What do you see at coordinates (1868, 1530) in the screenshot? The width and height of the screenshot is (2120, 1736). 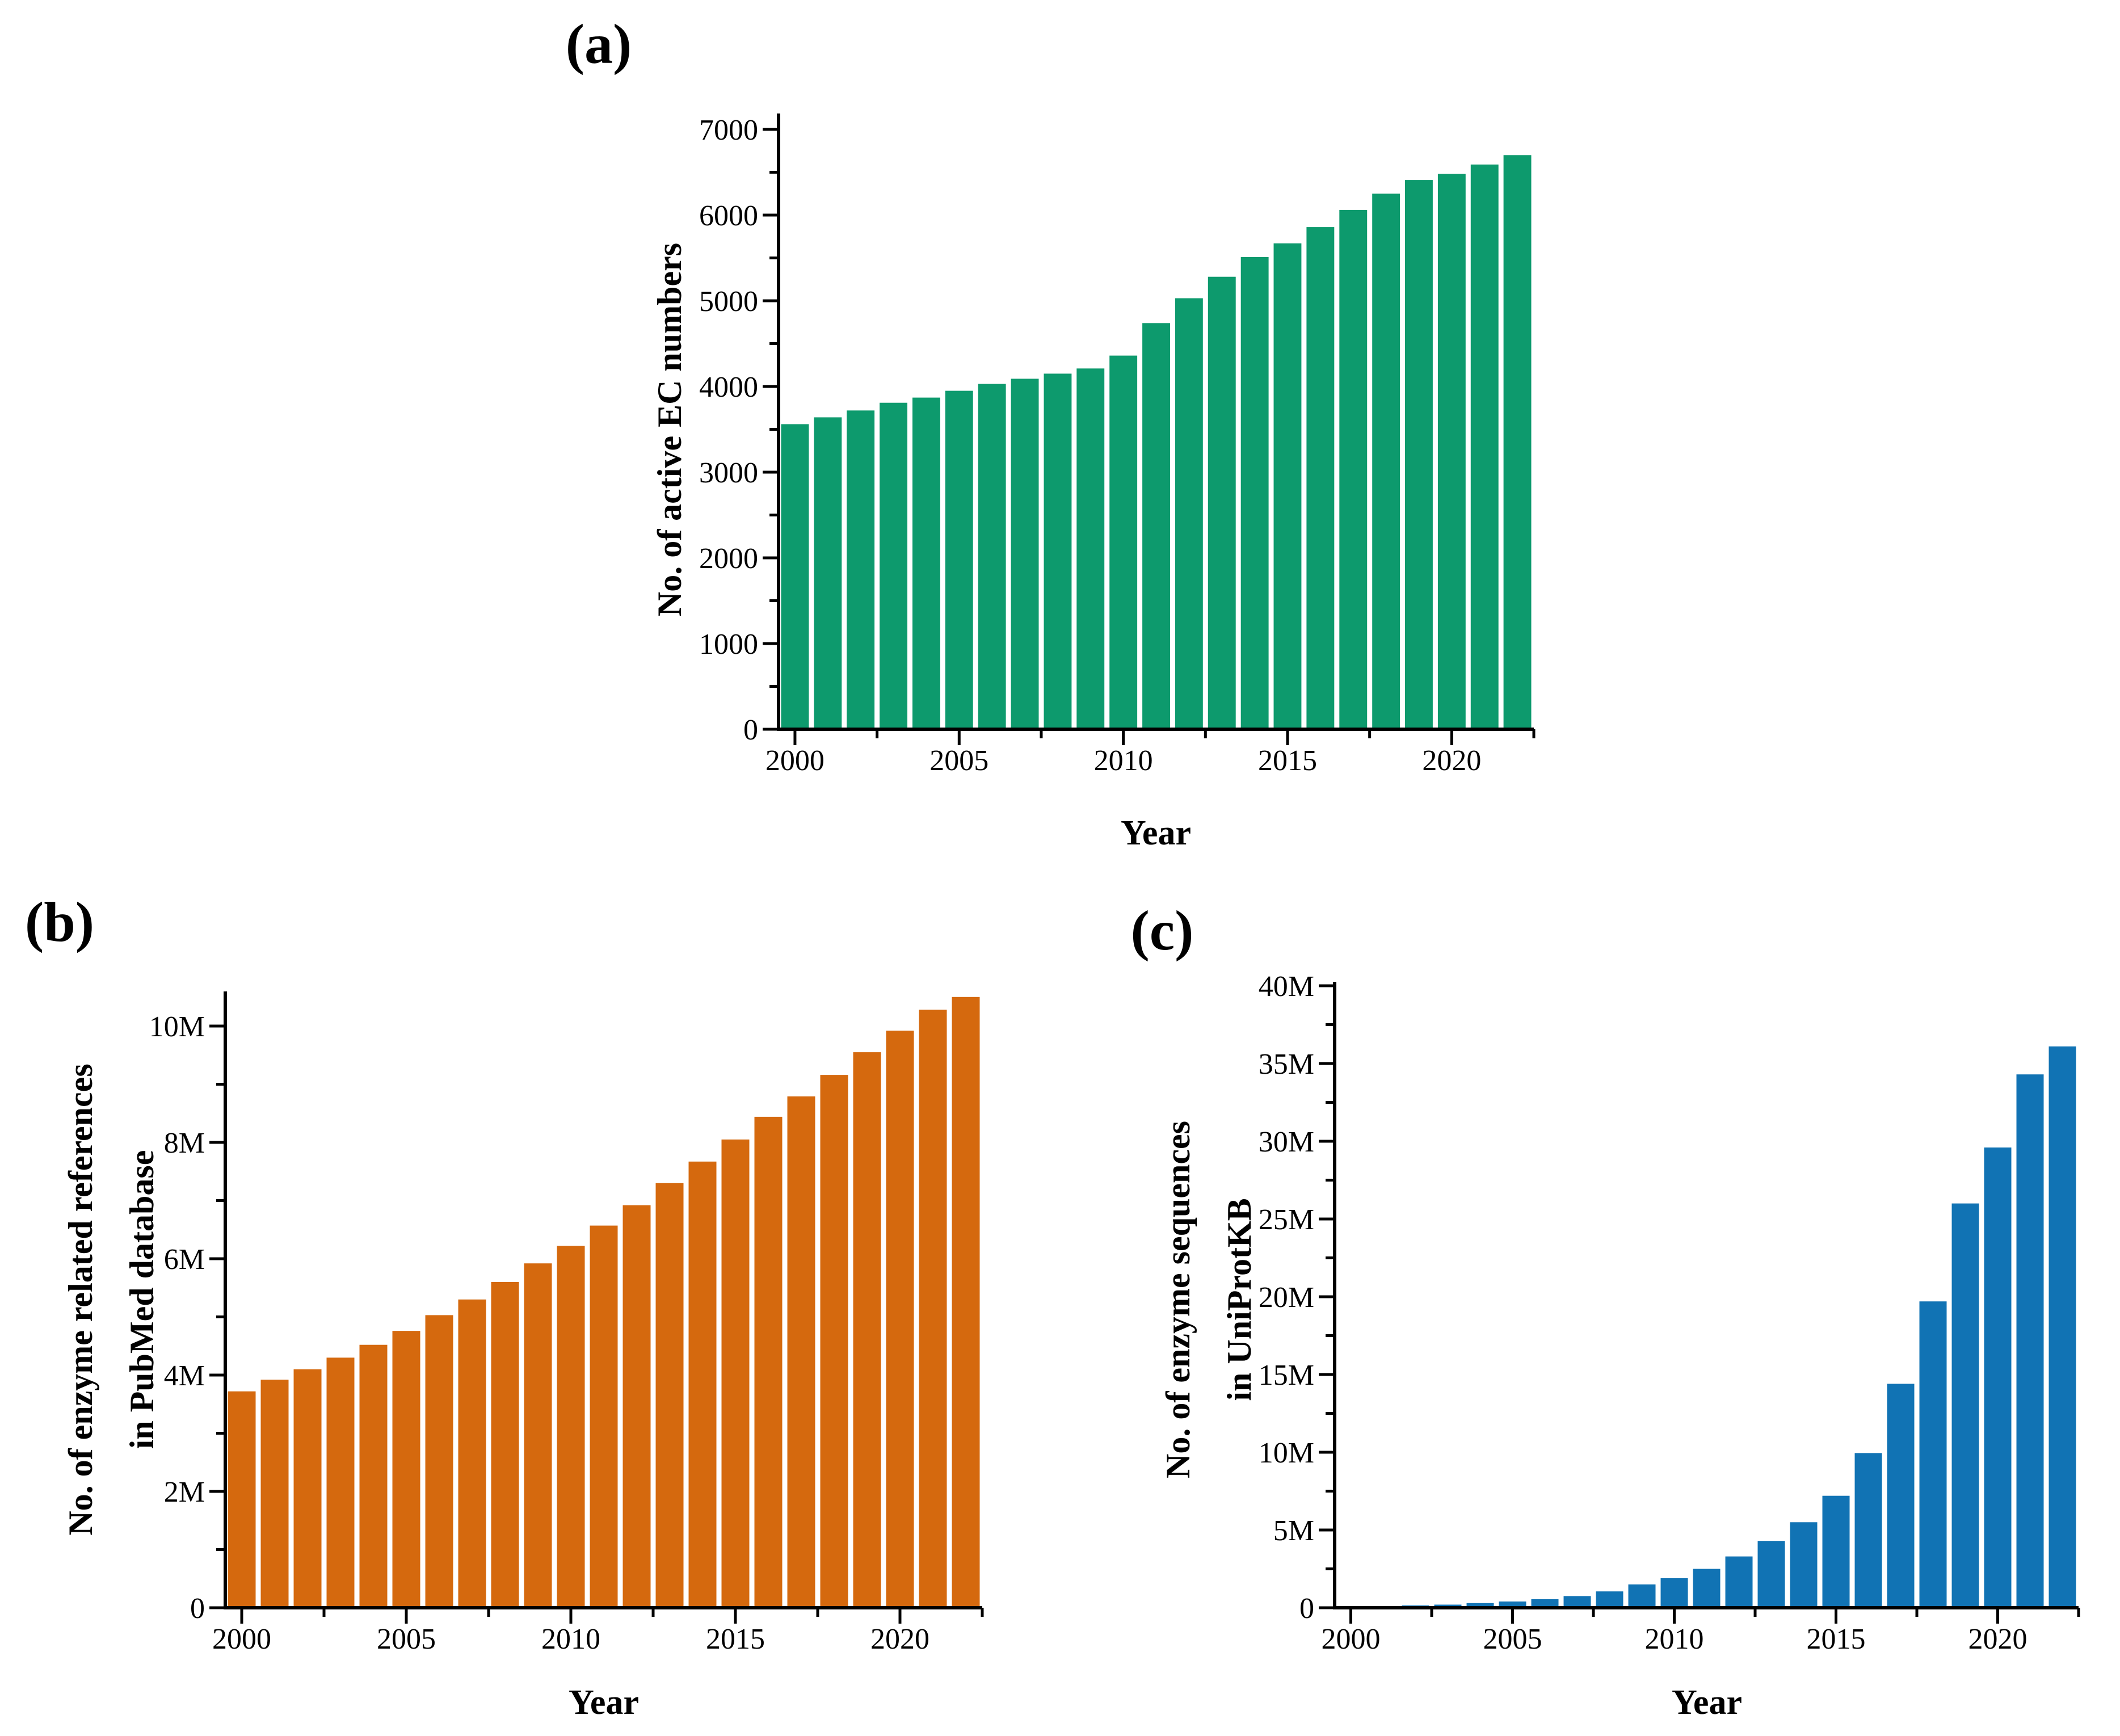 I see `bar-c-2016` at bounding box center [1868, 1530].